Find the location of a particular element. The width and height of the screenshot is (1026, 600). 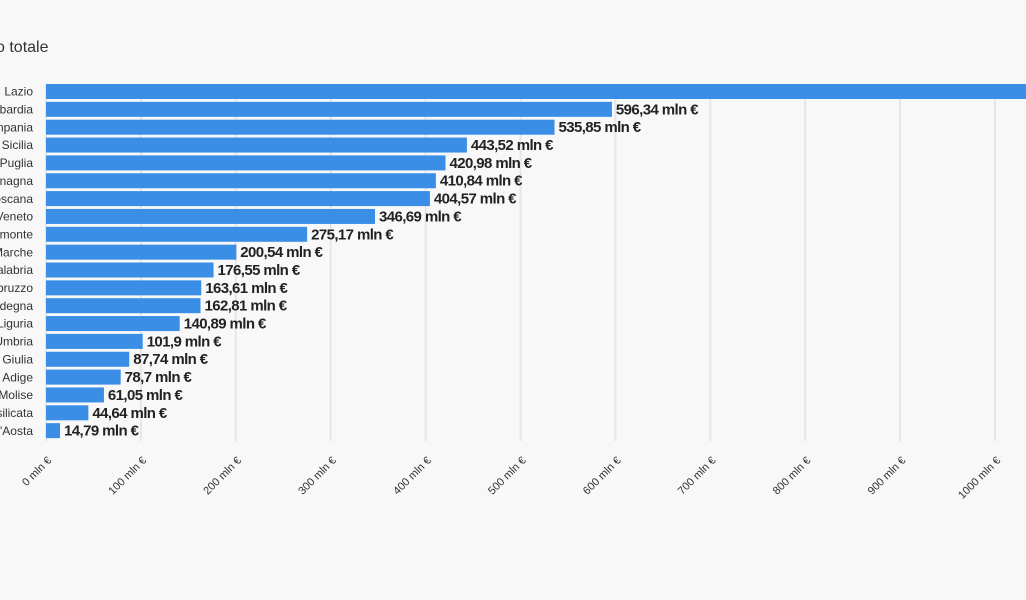

category-label: Puglia is located at coordinates (16, 163).